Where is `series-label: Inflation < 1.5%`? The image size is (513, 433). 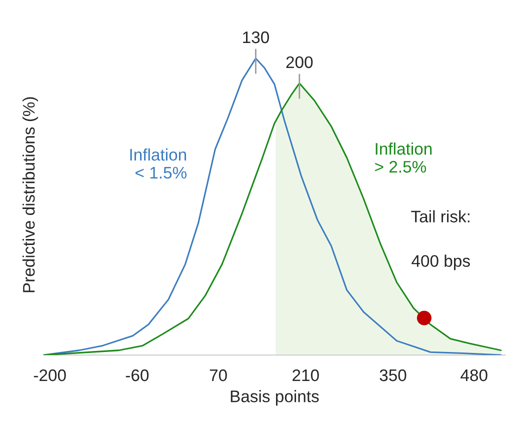
series-label: Inflation < 1.5% is located at coordinates (158, 163).